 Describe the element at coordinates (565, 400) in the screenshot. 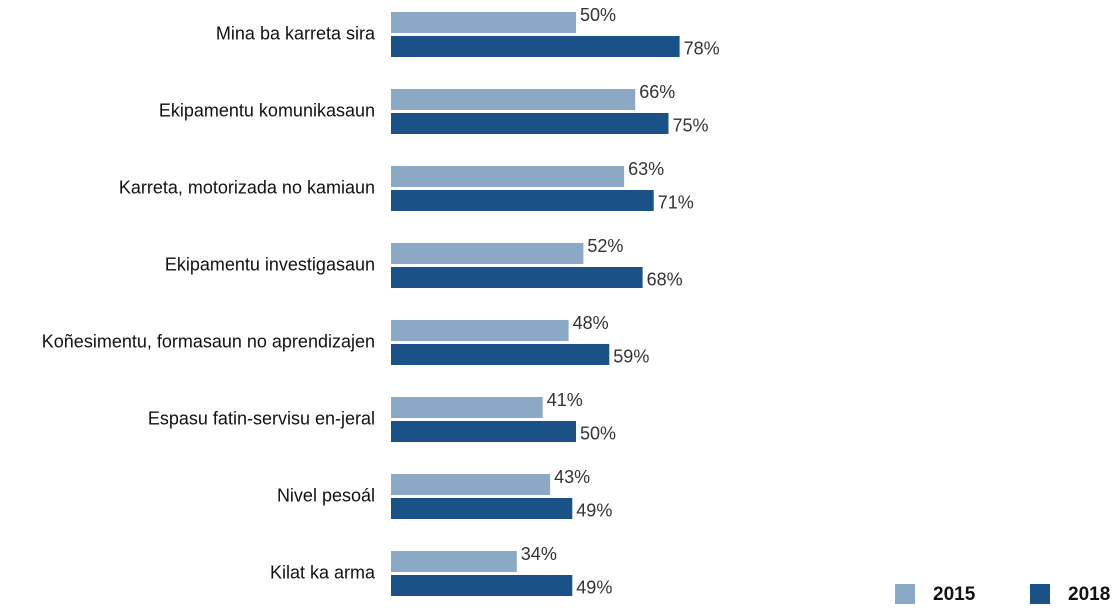

I see `value-label: 41%` at that location.